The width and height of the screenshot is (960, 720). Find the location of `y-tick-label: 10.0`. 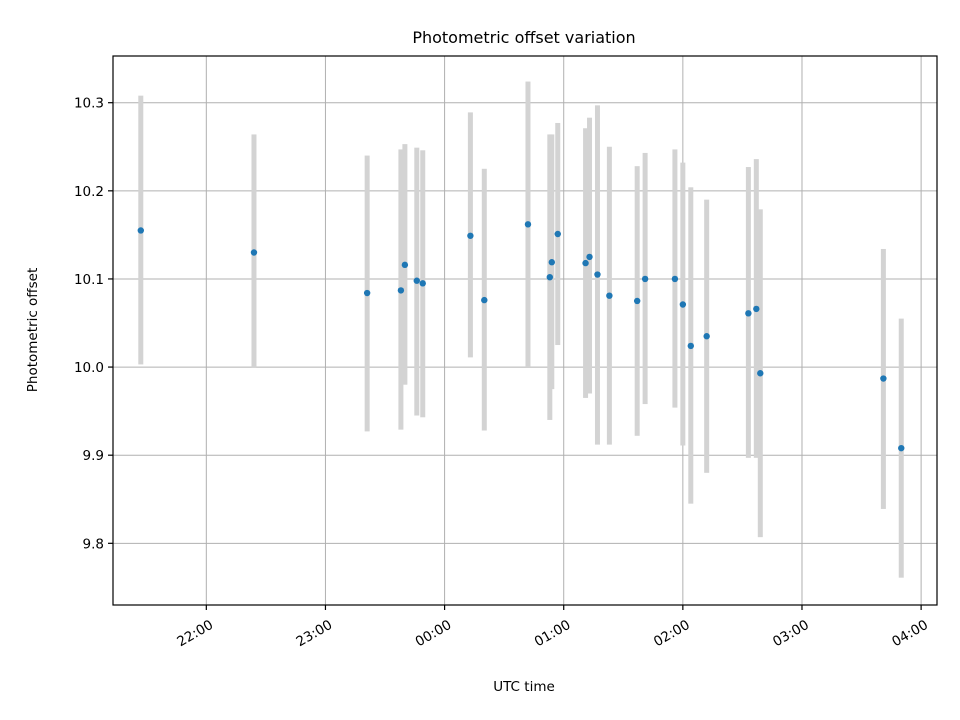

y-tick-label: 10.0 is located at coordinates (89, 368).